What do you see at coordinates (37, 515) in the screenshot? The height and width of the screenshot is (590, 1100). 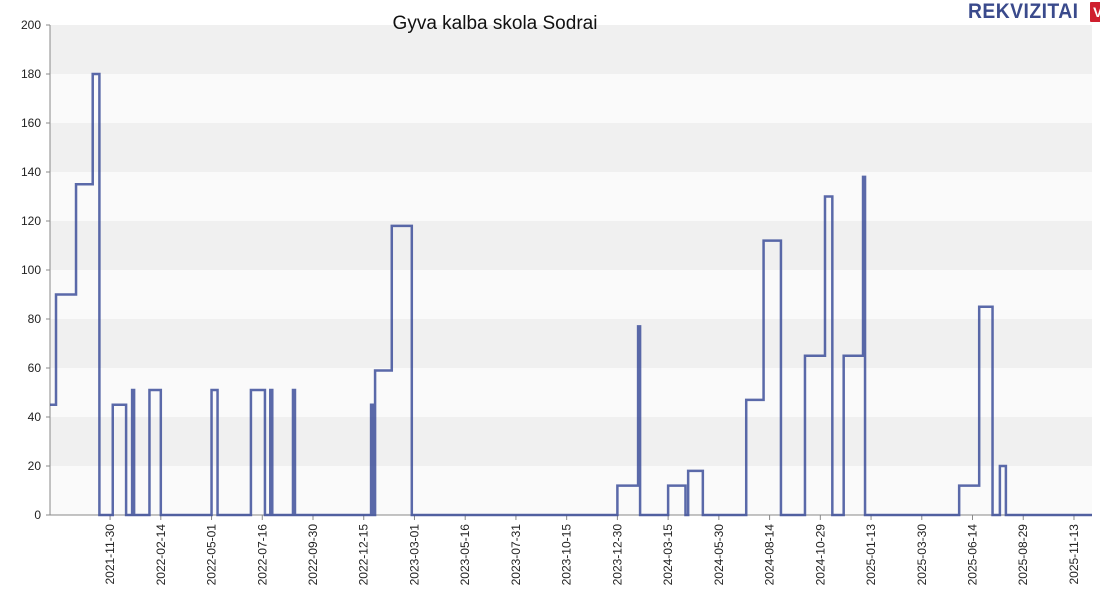 I see `y-tick-label: 0` at bounding box center [37, 515].